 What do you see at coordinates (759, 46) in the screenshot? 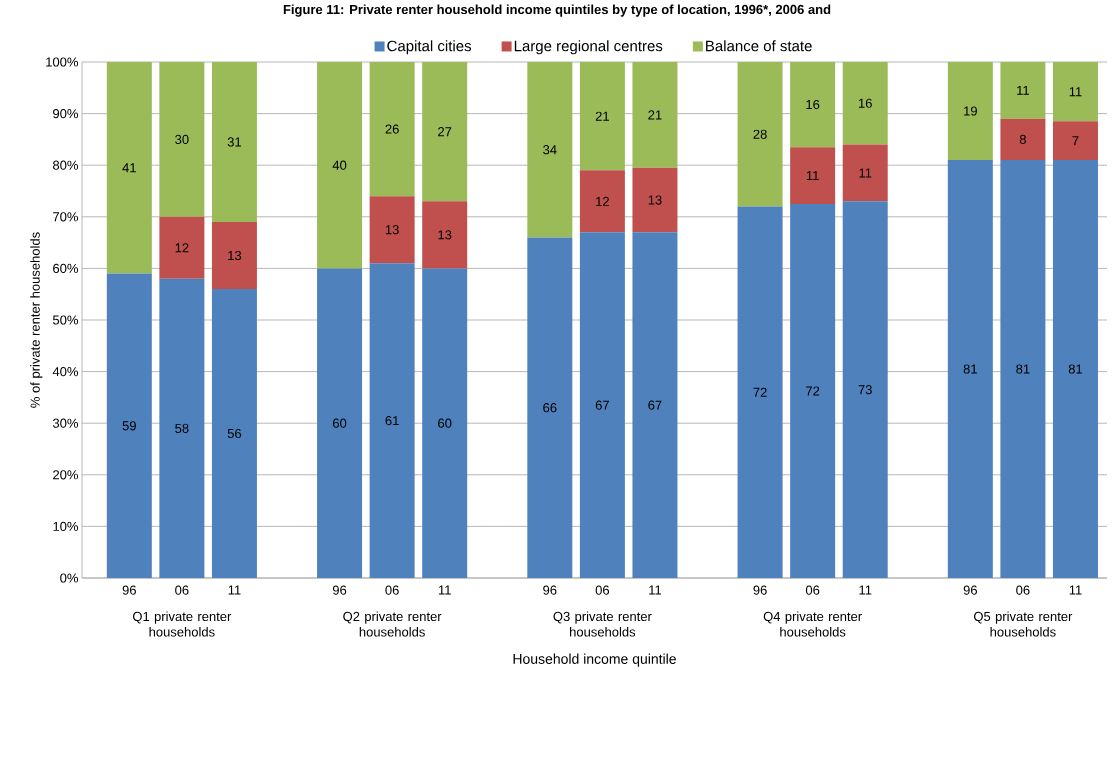
I see `legend-label: Balance of state` at bounding box center [759, 46].